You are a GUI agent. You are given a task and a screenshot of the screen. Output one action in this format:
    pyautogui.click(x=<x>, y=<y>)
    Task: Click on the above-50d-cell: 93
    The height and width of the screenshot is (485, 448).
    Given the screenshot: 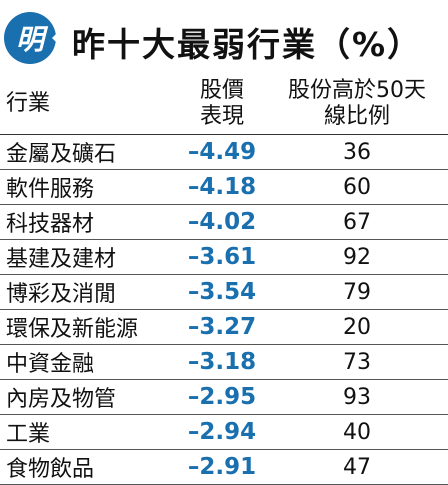 What is the action you would take?
    pyautogui.click(x=357, y=397)
    